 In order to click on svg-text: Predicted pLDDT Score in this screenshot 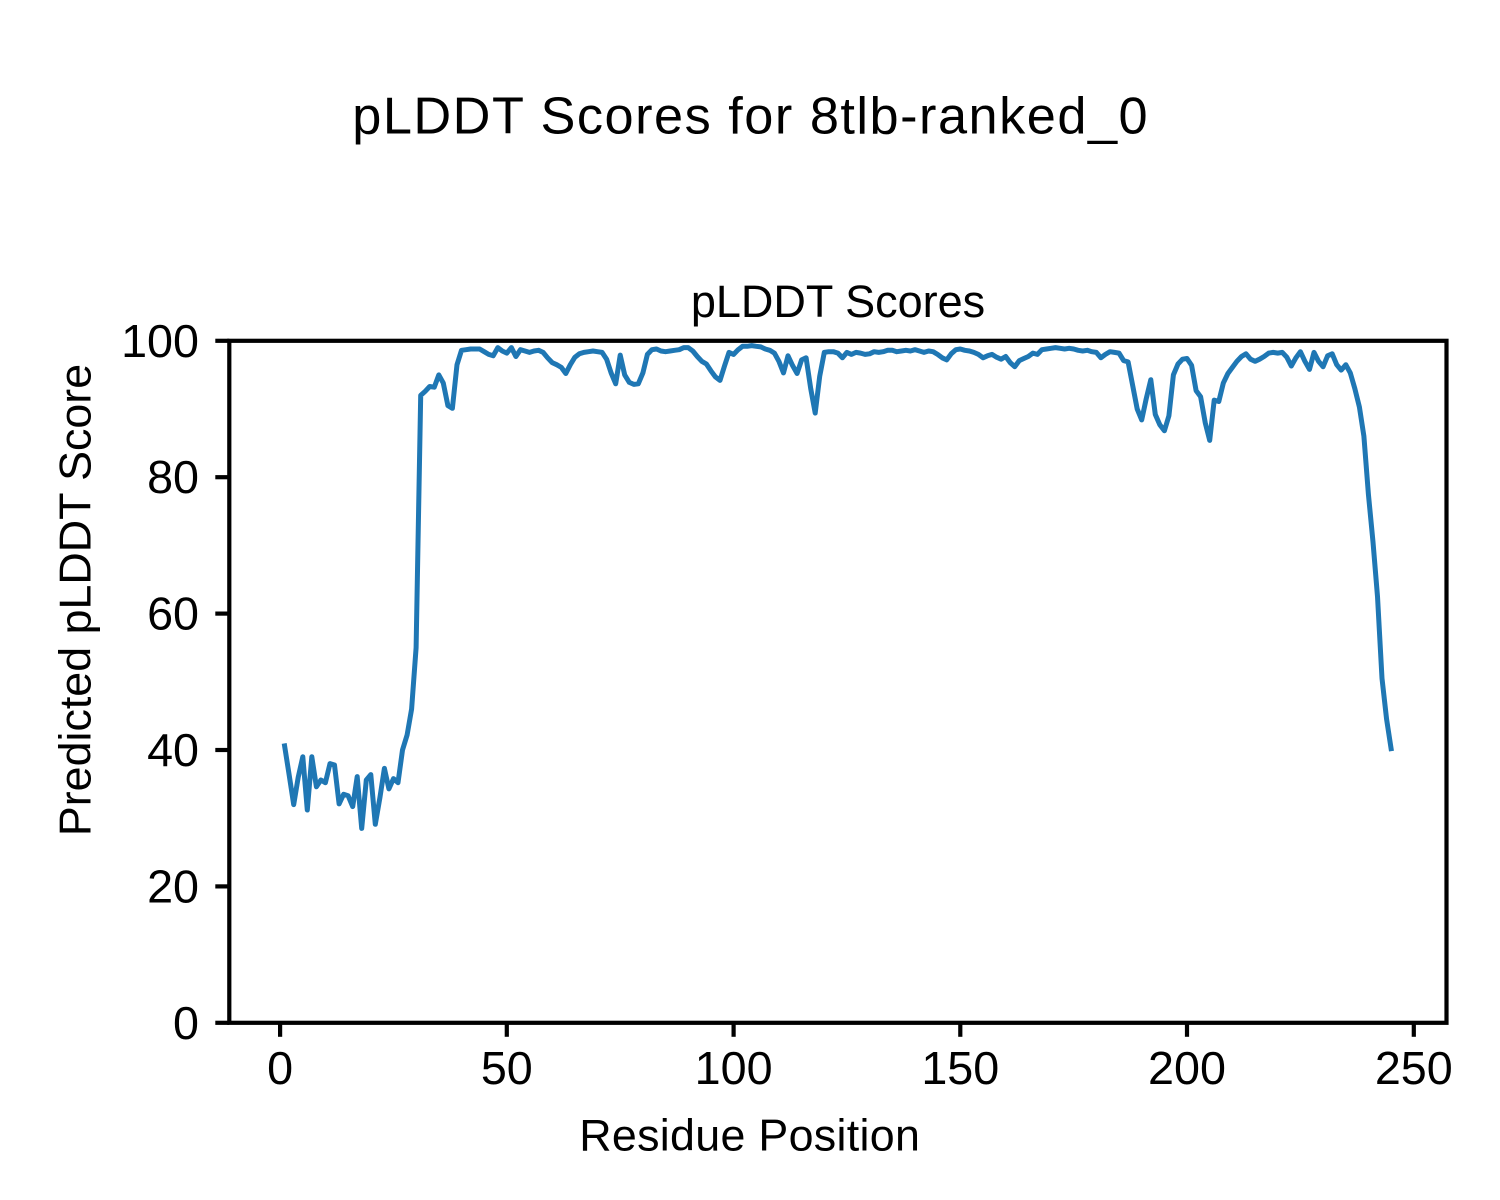, I will do `click(76, 600)`.